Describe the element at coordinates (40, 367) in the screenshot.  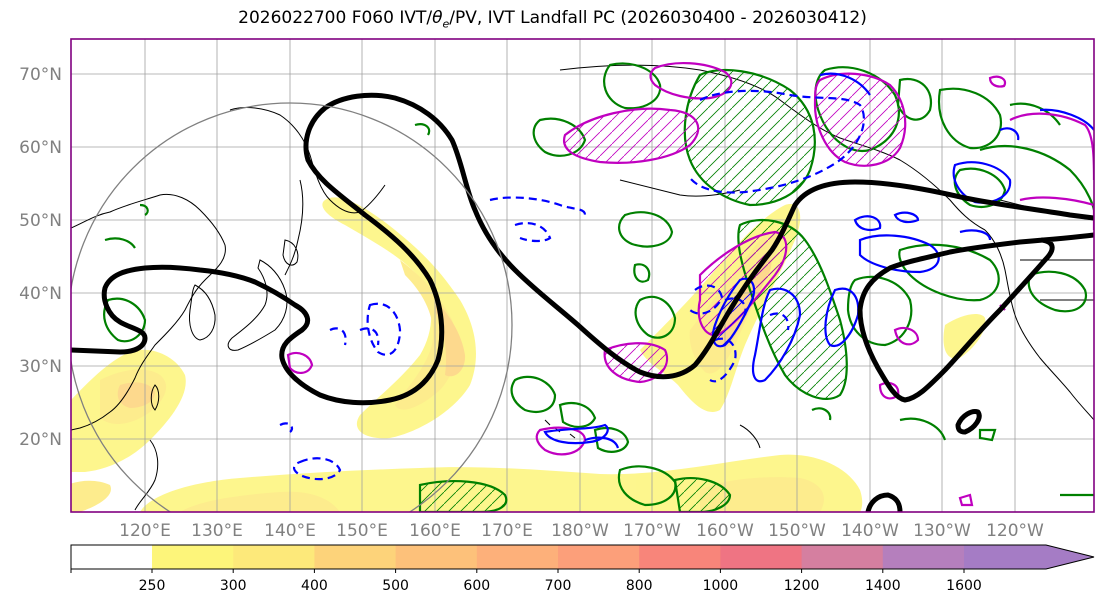
I see `lat-label: 30°N` at that location.